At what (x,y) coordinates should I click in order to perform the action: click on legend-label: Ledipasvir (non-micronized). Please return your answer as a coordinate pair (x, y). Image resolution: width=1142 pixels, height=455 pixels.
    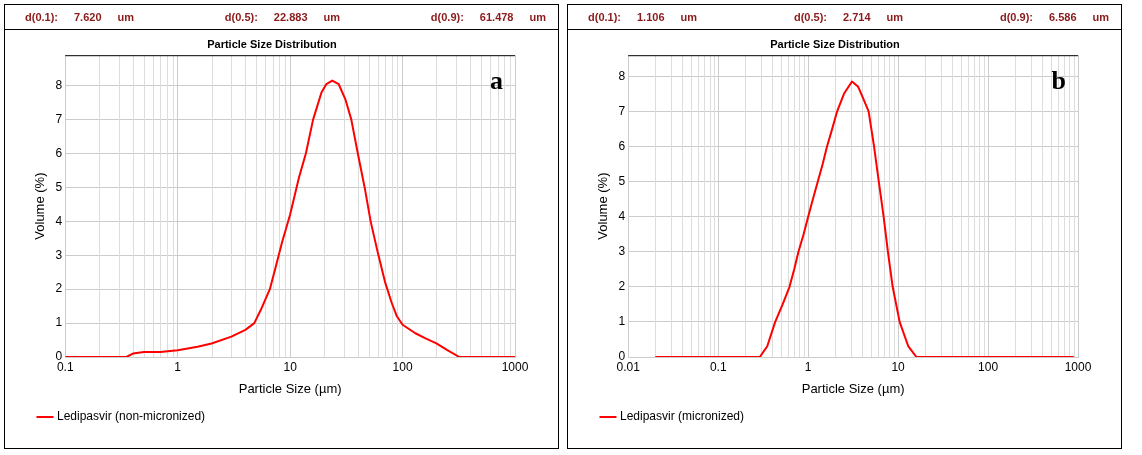
    Looking at the image, I should click on (131, 416).